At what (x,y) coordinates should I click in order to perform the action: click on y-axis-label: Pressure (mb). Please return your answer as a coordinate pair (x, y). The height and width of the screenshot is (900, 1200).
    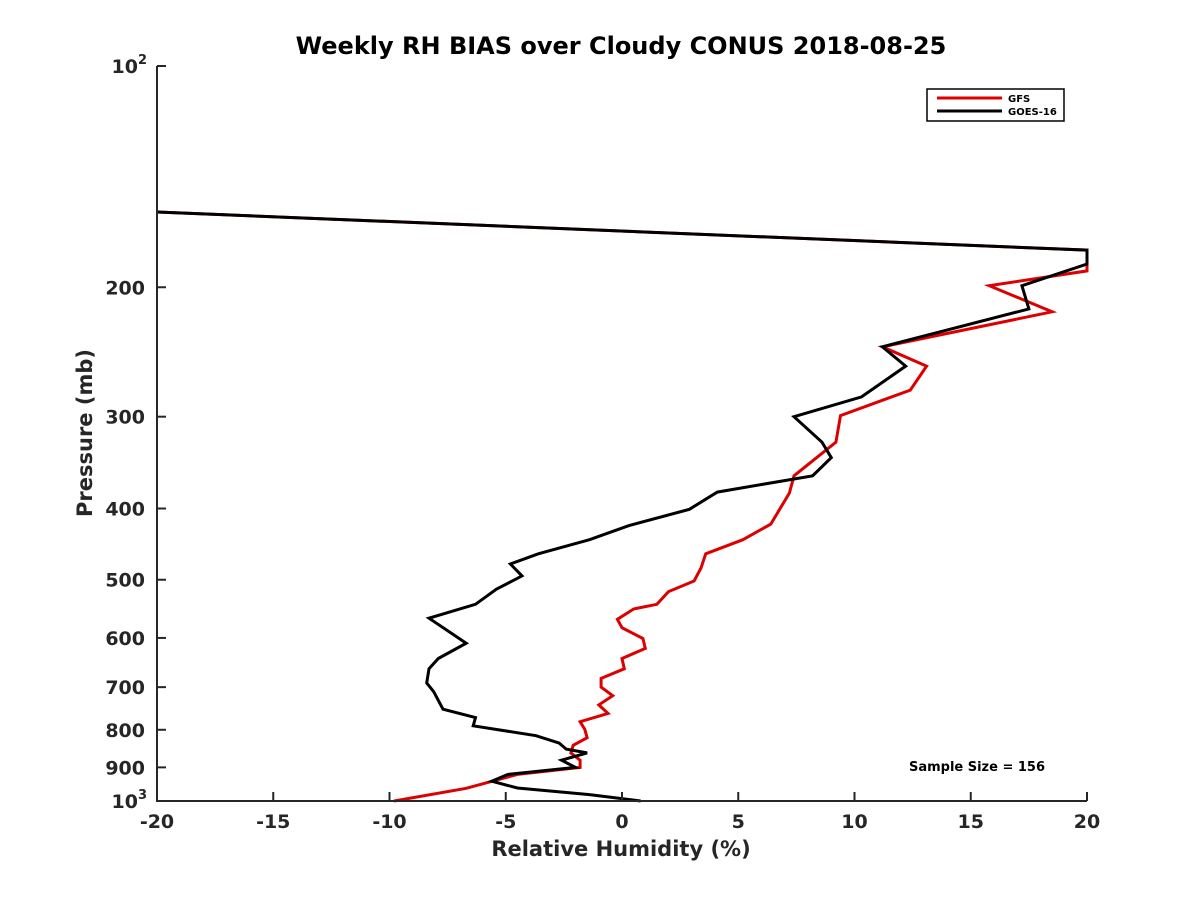
    Looking at the image, I should click on (85, 433).